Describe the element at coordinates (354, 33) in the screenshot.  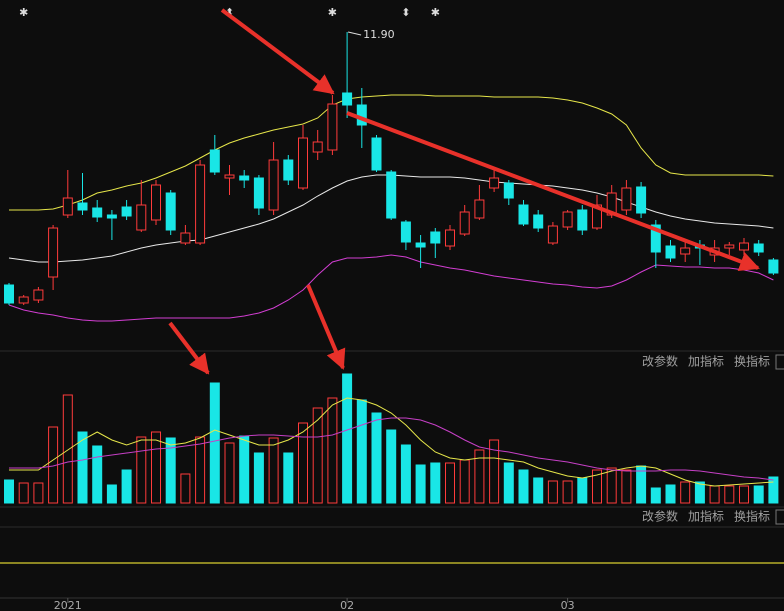
I see `annotation-pointer` at that location.